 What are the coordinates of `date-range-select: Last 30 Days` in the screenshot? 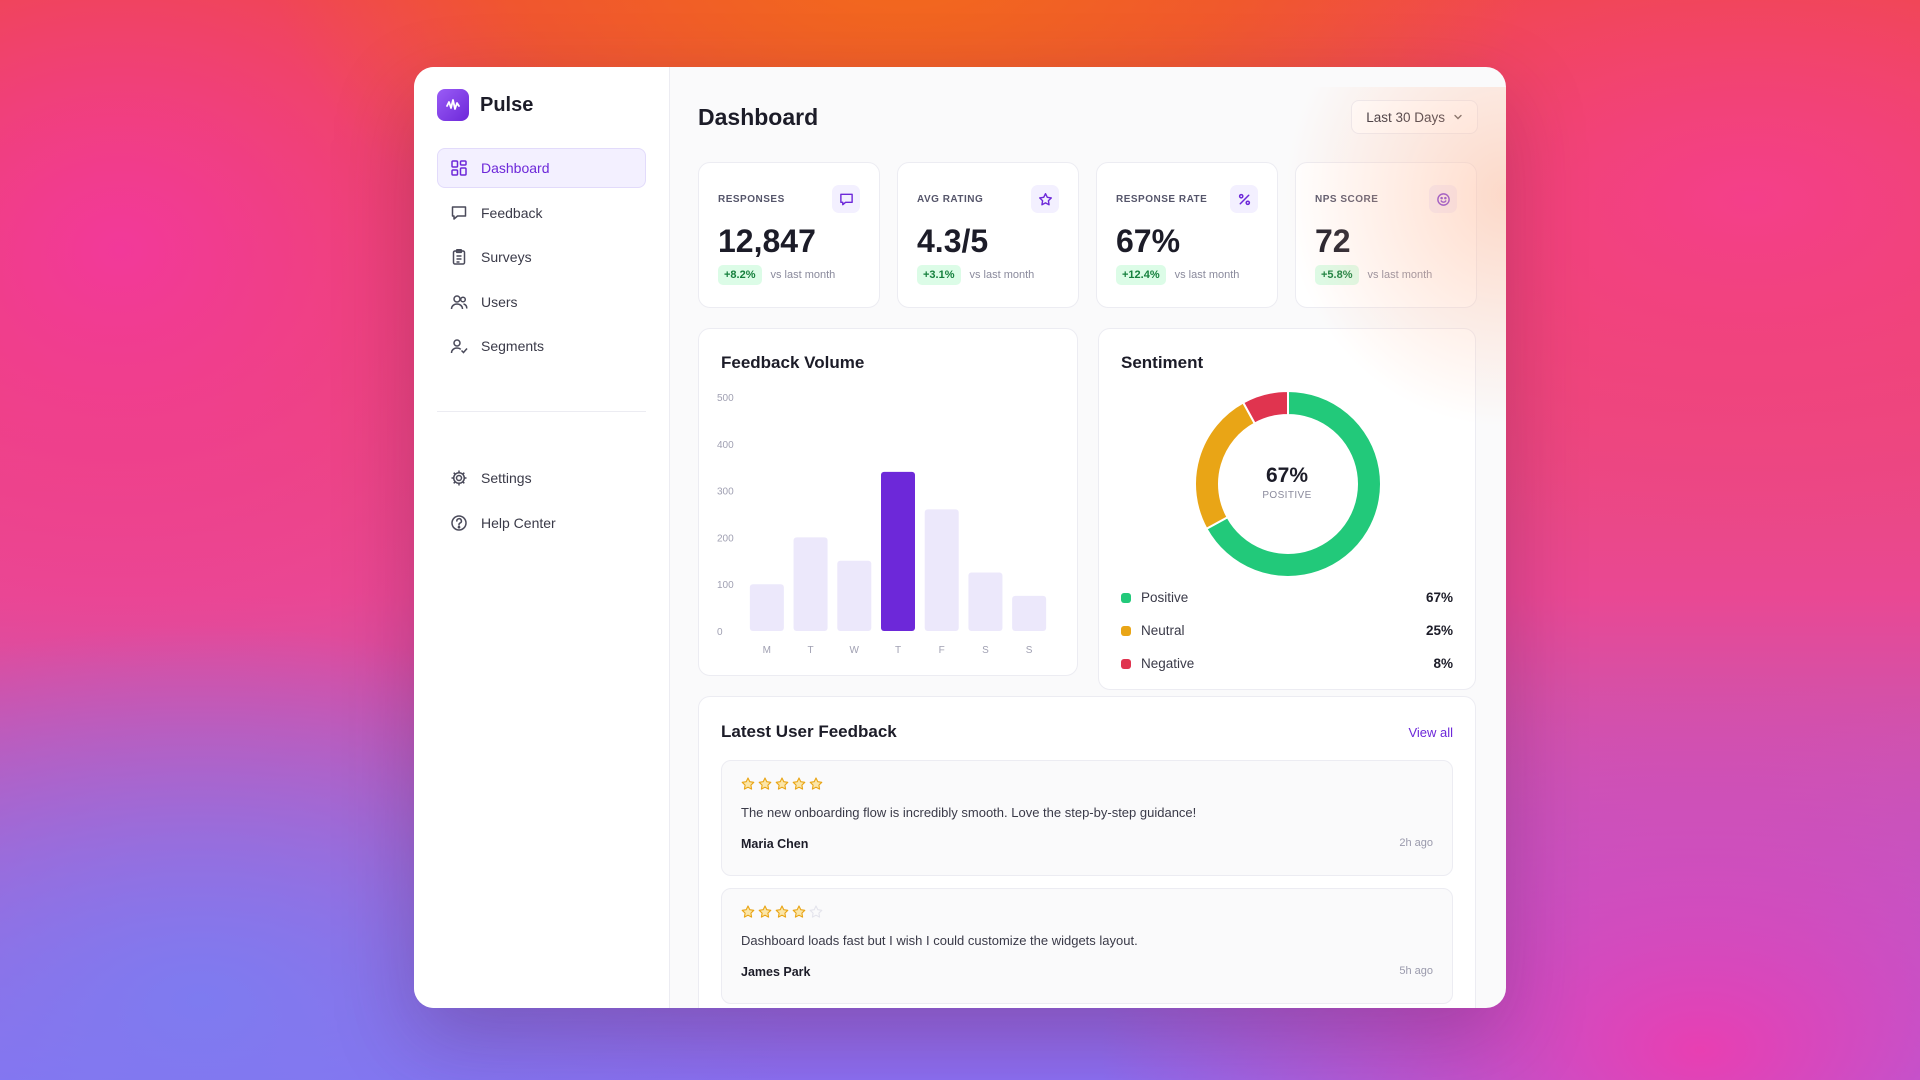 It's located at (1414, 117).